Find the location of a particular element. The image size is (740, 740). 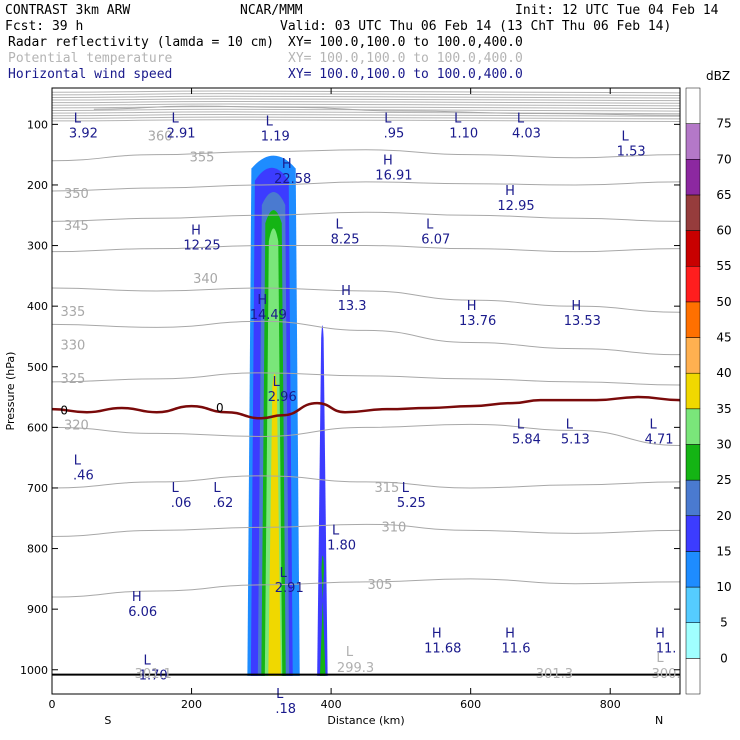

wind-extremum: L.46 is located at coordinates (83, 469).